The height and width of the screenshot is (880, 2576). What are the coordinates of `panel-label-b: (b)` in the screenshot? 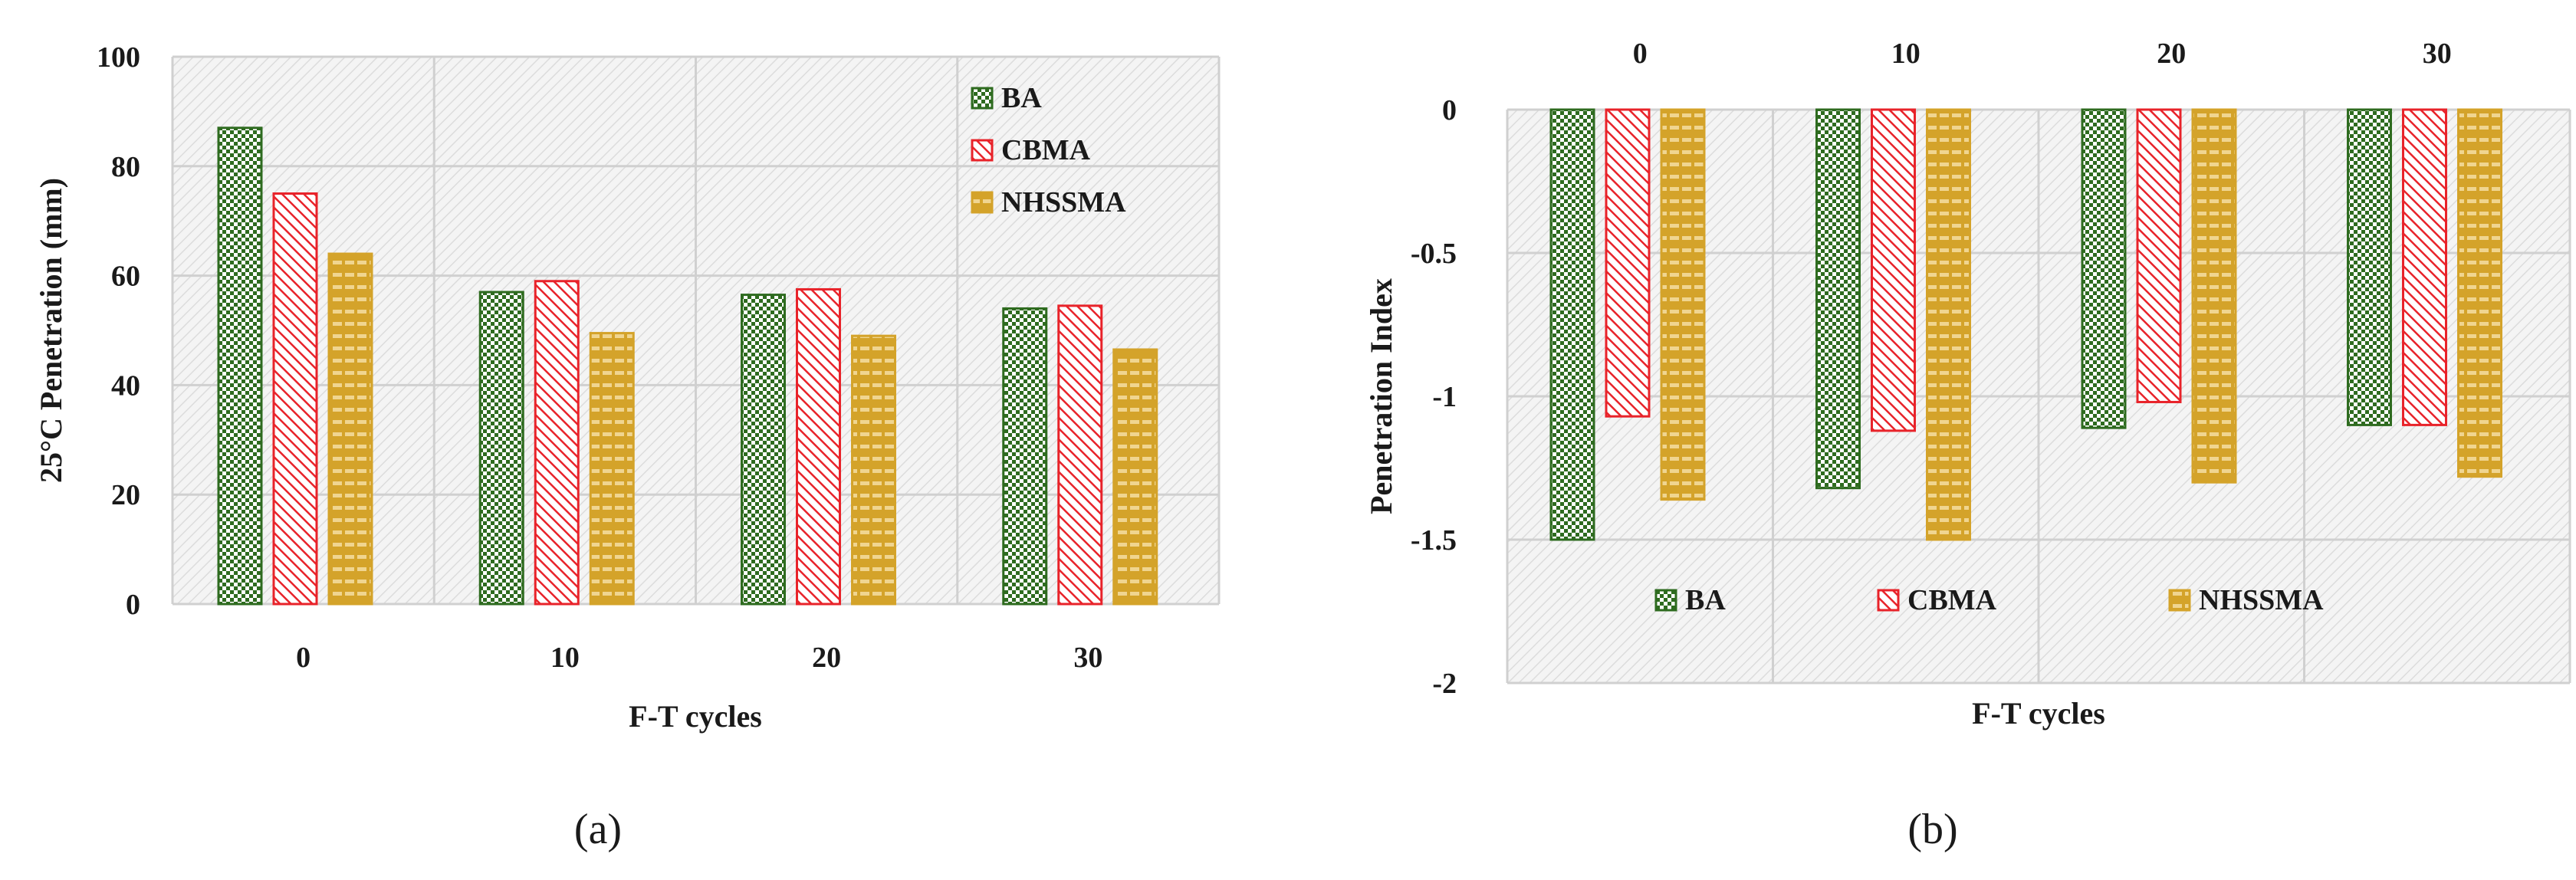 It's located at (1932, 829).